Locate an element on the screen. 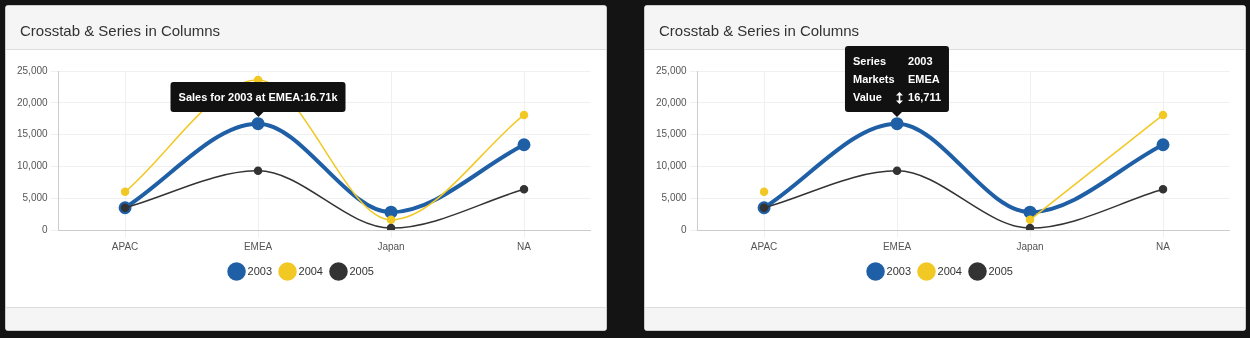 This screenshot has height=338, width=1250. annotation: Series 2003 Markets EMEA Value 16,711 is located at coordinates (897, 79).